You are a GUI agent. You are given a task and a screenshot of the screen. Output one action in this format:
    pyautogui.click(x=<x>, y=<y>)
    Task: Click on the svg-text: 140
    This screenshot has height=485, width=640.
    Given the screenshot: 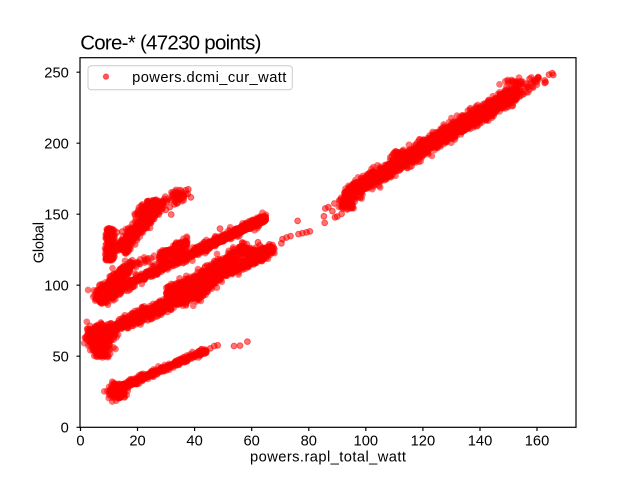 What is the action you would take?
    pyautogui.click(x=480, y=442)
    